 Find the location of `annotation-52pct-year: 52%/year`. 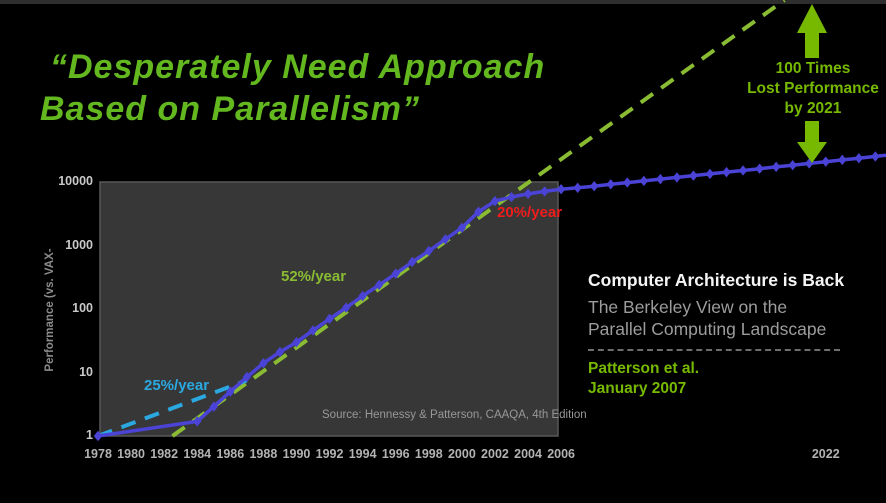

annotation-52pct-year: 52%/year is located at coordinates (314, 276).